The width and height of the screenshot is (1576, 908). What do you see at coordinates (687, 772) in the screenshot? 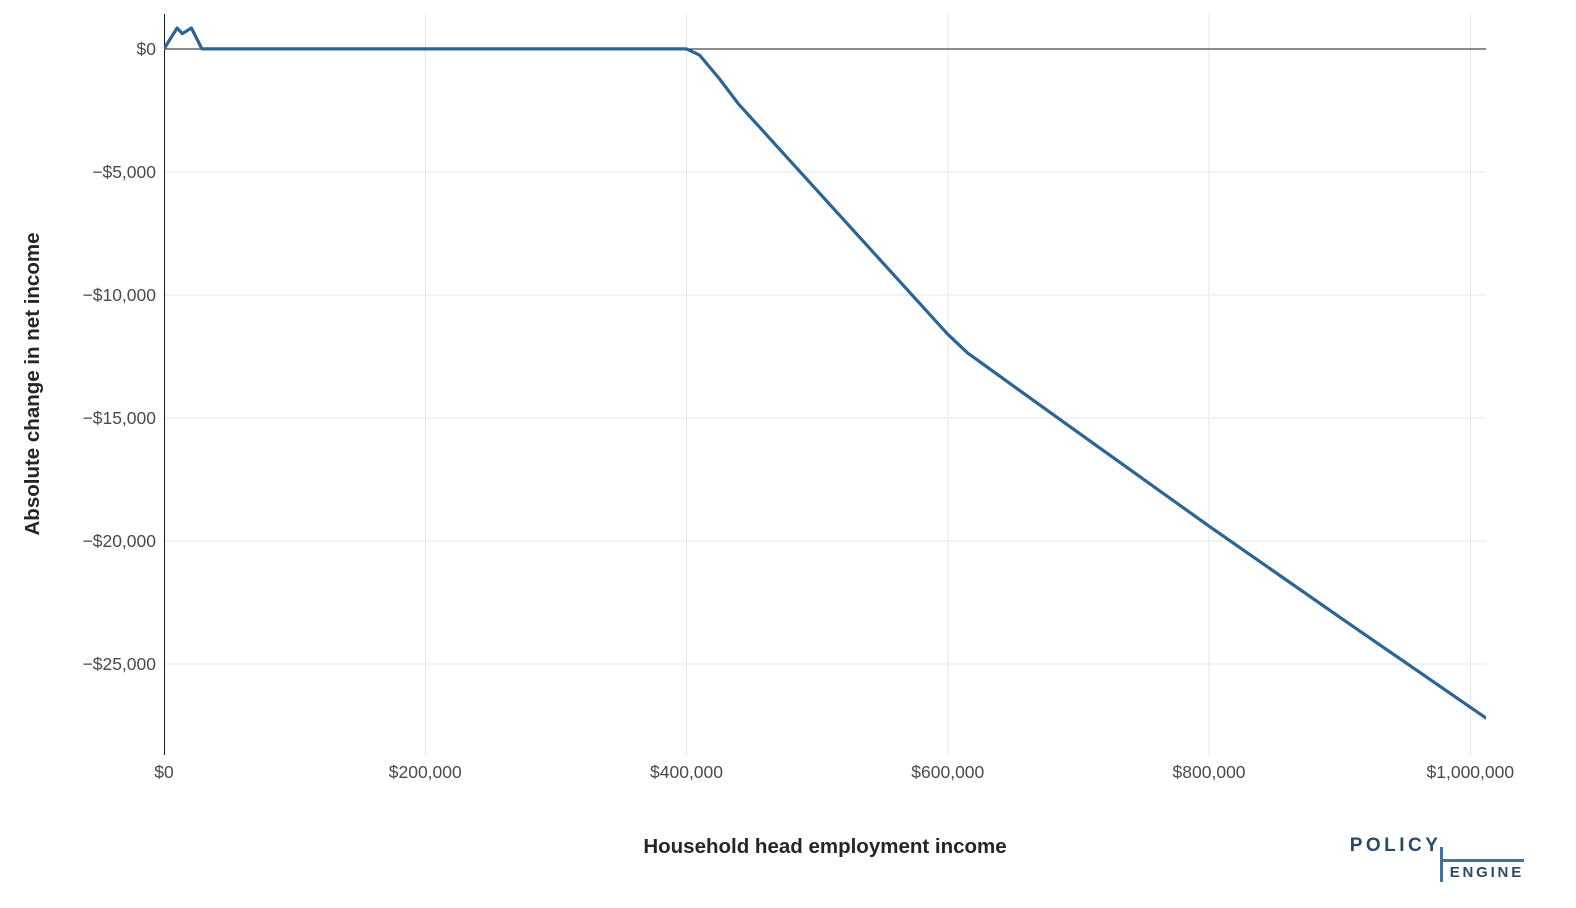
I see `x-tick-label: $400,000` at bounding box center [687, 772].